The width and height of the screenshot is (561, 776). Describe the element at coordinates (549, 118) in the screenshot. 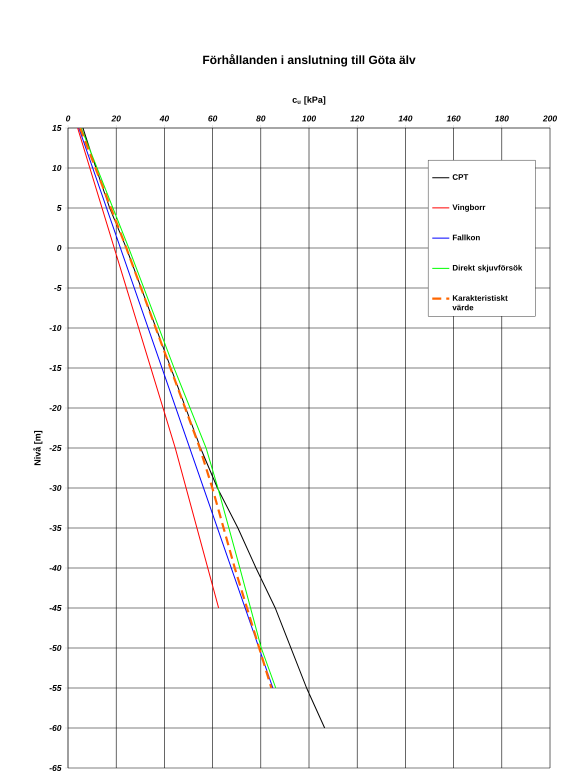

I see `x-tick-label: 200` at that location.